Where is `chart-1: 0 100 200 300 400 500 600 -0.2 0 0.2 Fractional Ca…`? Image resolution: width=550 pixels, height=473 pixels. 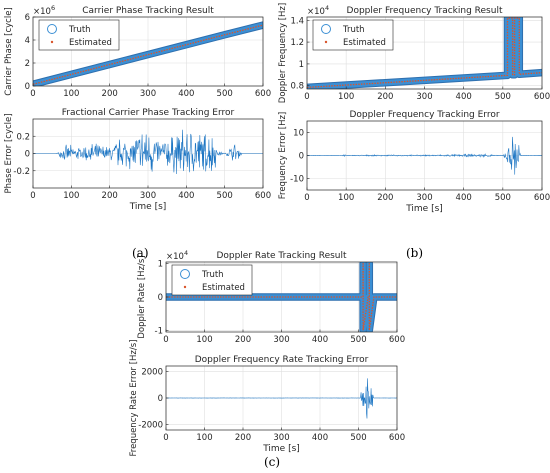 chart-1: 0 100 200 300 400 500 600 -0.2 0 0.2 Fractional Ca… is located at coordinates (137, 160).